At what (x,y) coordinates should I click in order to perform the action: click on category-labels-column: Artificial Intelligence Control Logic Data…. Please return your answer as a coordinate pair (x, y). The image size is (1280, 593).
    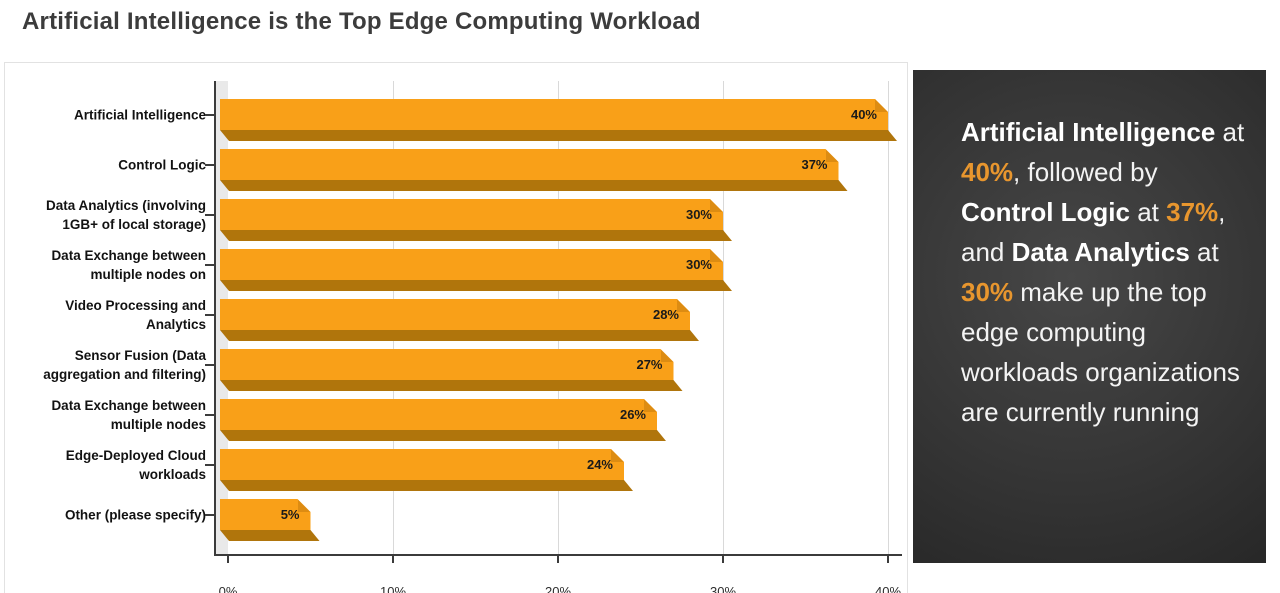
    Looking at the image, I should click on (105, 328).